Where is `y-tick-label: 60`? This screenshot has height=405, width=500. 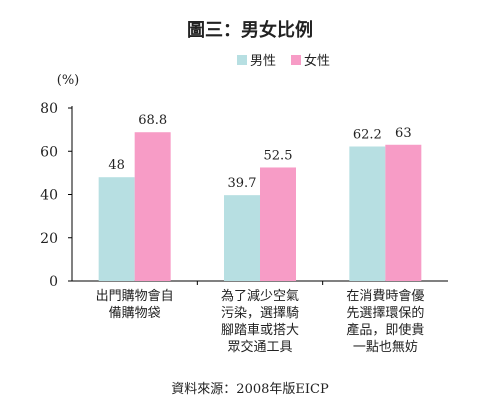
y-tick-label: 60 is located at coordinates (49, 152).